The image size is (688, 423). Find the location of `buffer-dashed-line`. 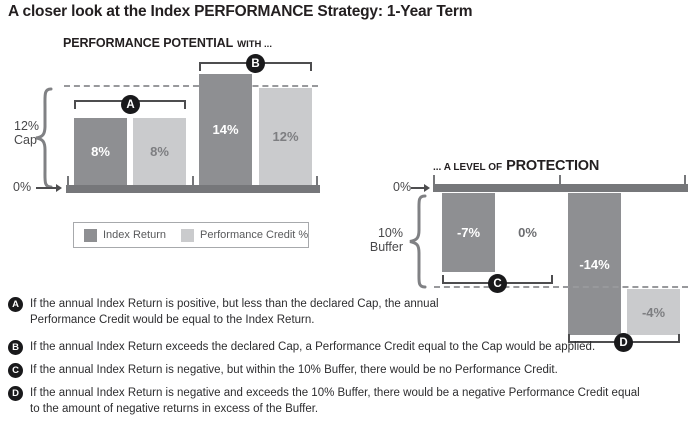

buffer-dashed-line is located at coordinates (561, 287).